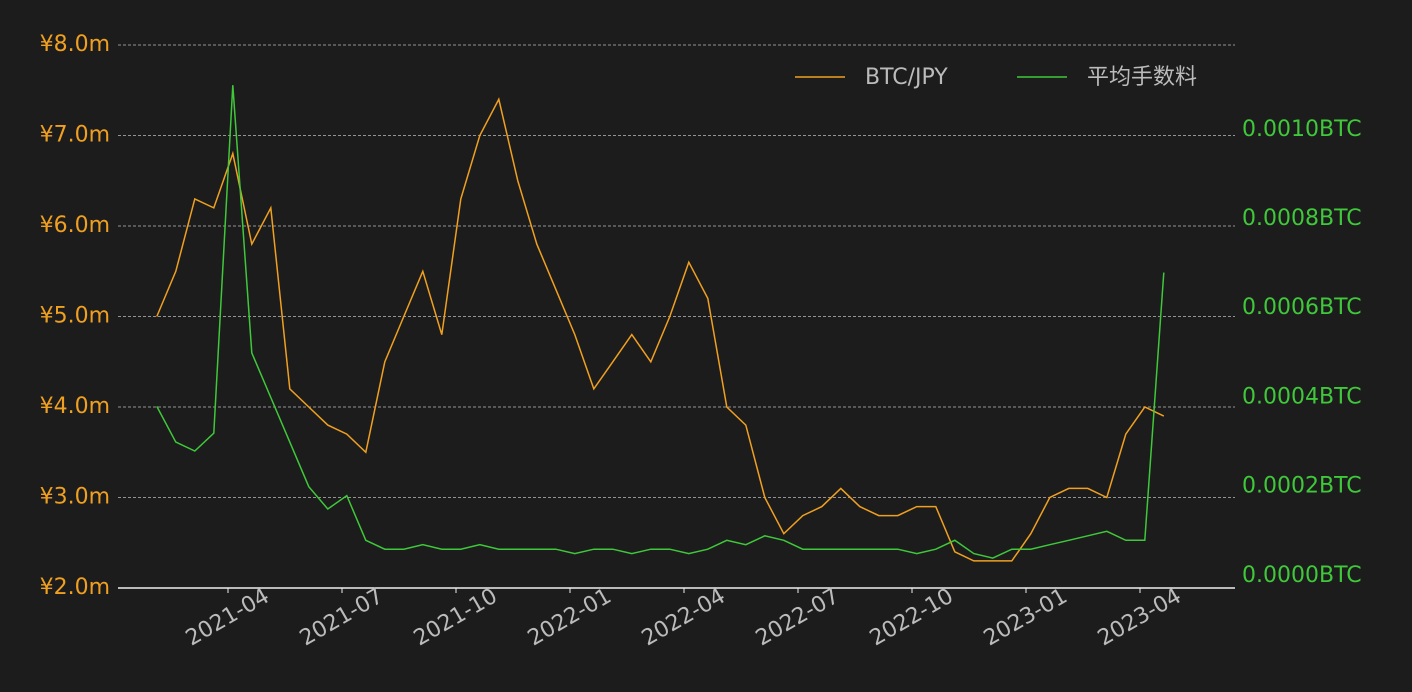 This screenshot has height=692, width=1412. I want to click on y2-tick-label: 0.0004BTC, so click(1302, 396).